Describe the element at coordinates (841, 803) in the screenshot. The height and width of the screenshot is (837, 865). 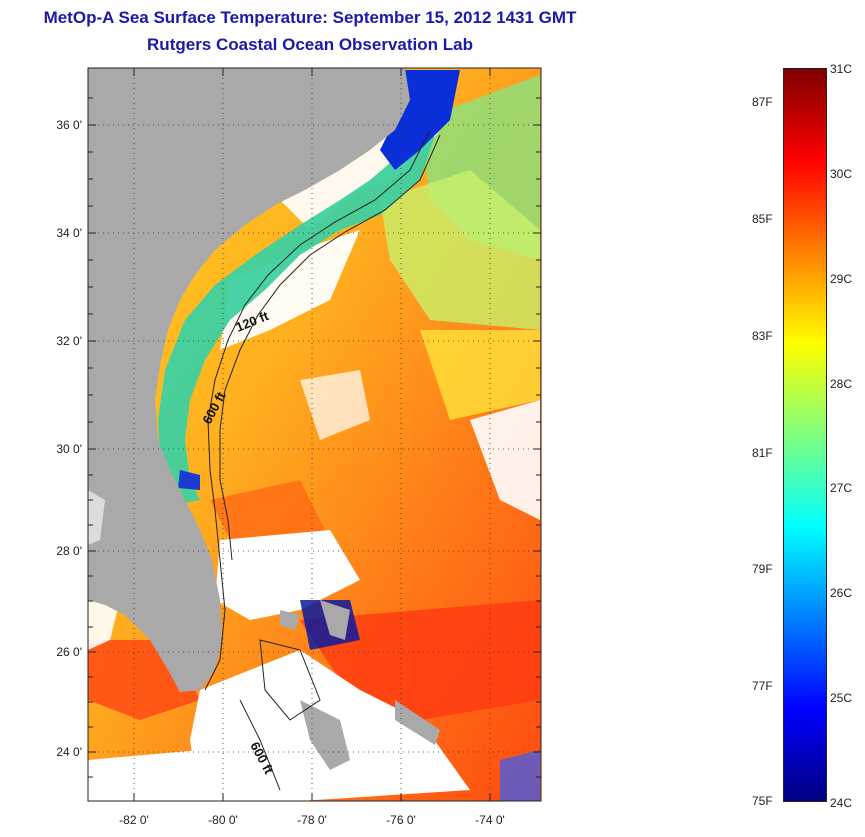
I see `colorbar-celsius-label: 24C` at that location.